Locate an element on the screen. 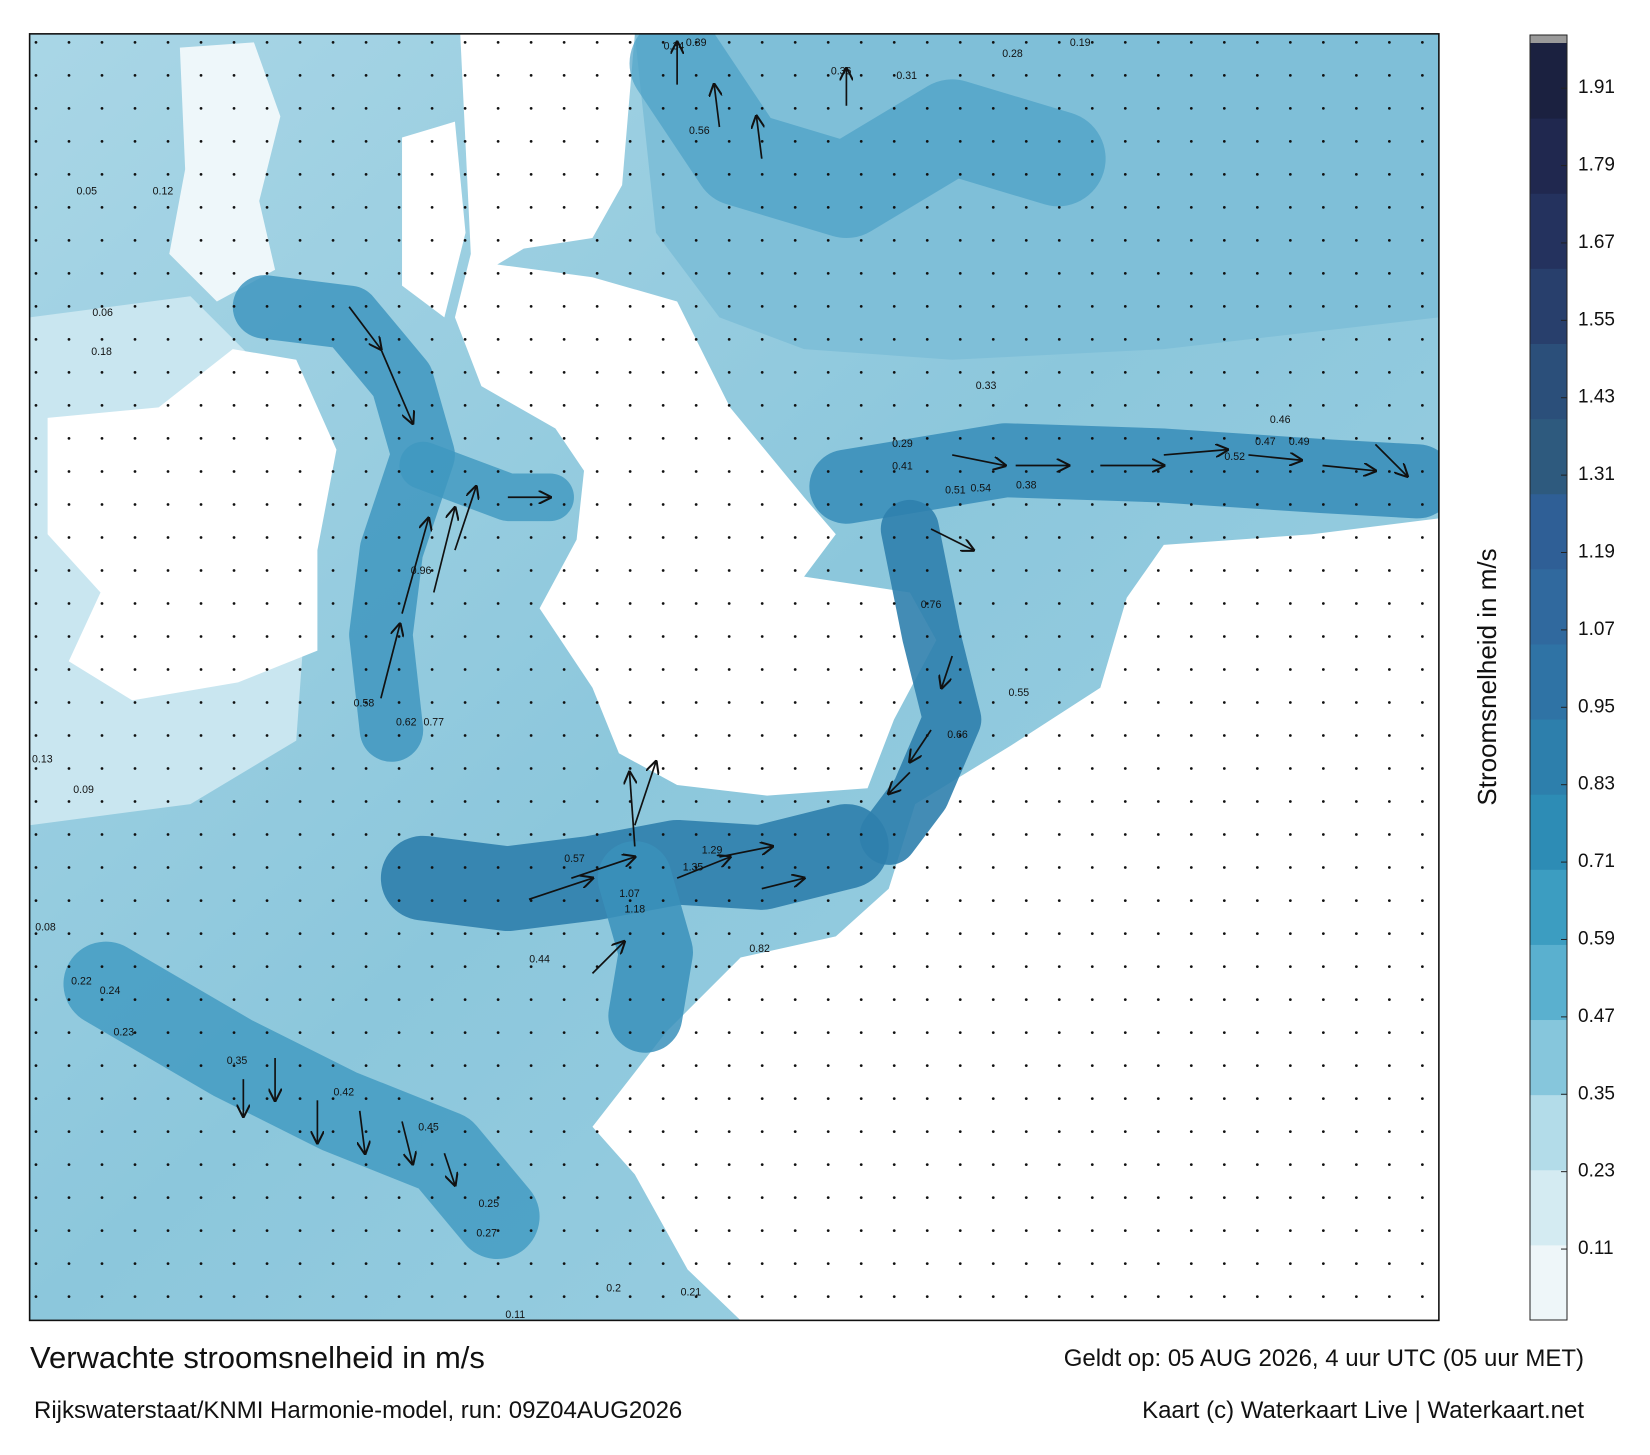 Image resolution: width=1650 pixels, height=1455 pixels. channel is located at coordinates (1124, 473).